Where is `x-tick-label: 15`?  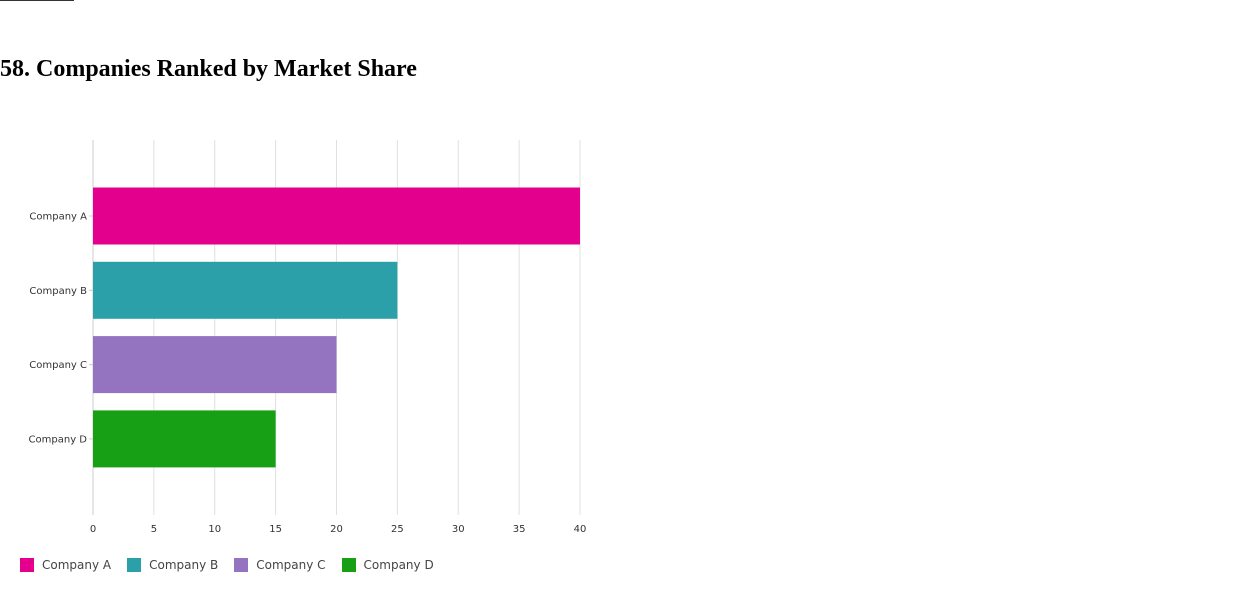
x-tick-label: 15 is located at coordinates (275, 529).